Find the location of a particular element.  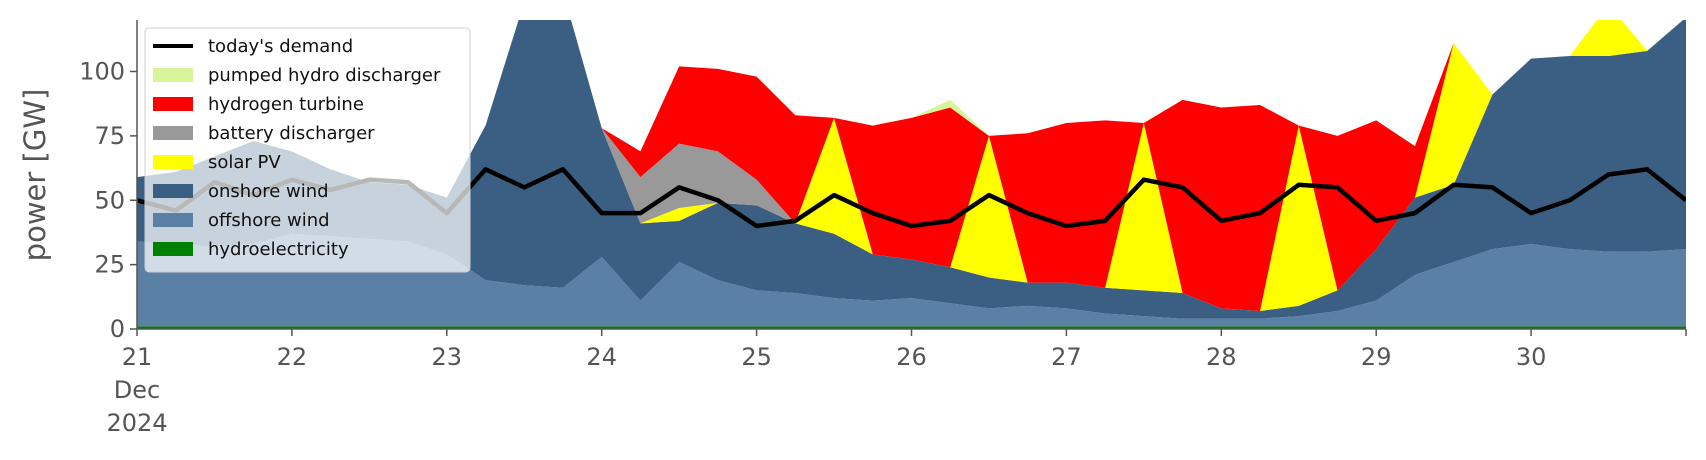

legend-swatch-onshore-wind is located at coordinates (173, 191).